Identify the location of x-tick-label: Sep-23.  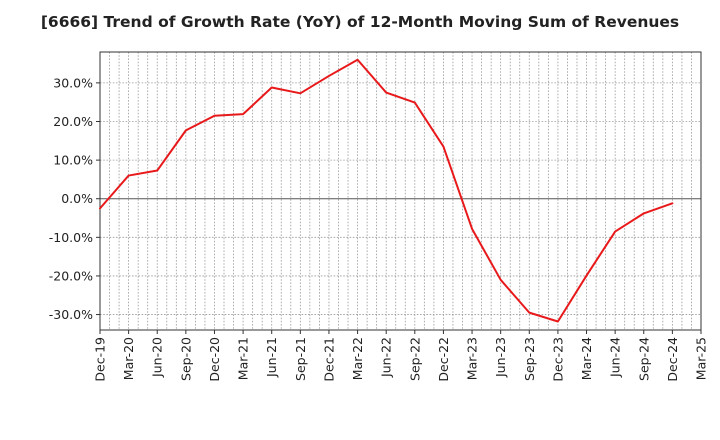
(529, 359).